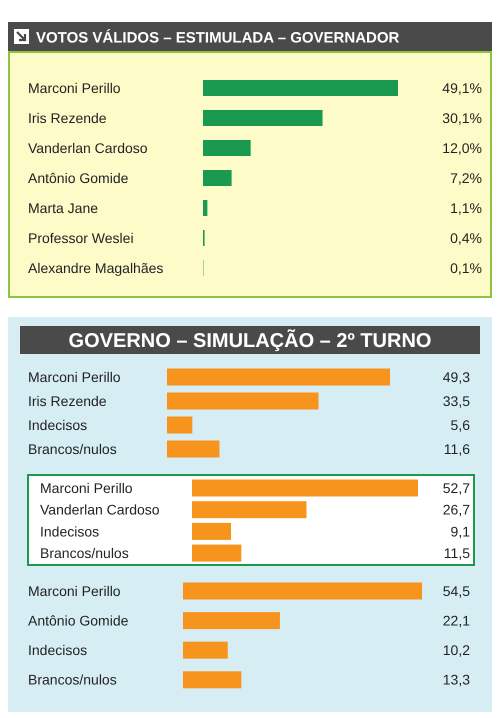 This screenshot has width=500, height=718. What do you see at coordinates (460, 424) in the screenshot?
I see `data-label: 5,6` at bounding box center [460, 424].